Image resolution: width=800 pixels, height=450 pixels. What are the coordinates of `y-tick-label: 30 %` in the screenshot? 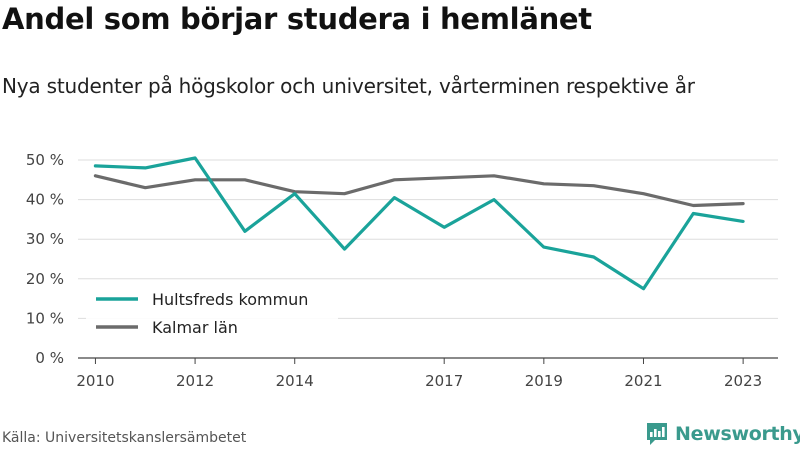 It's located at (45, 239).